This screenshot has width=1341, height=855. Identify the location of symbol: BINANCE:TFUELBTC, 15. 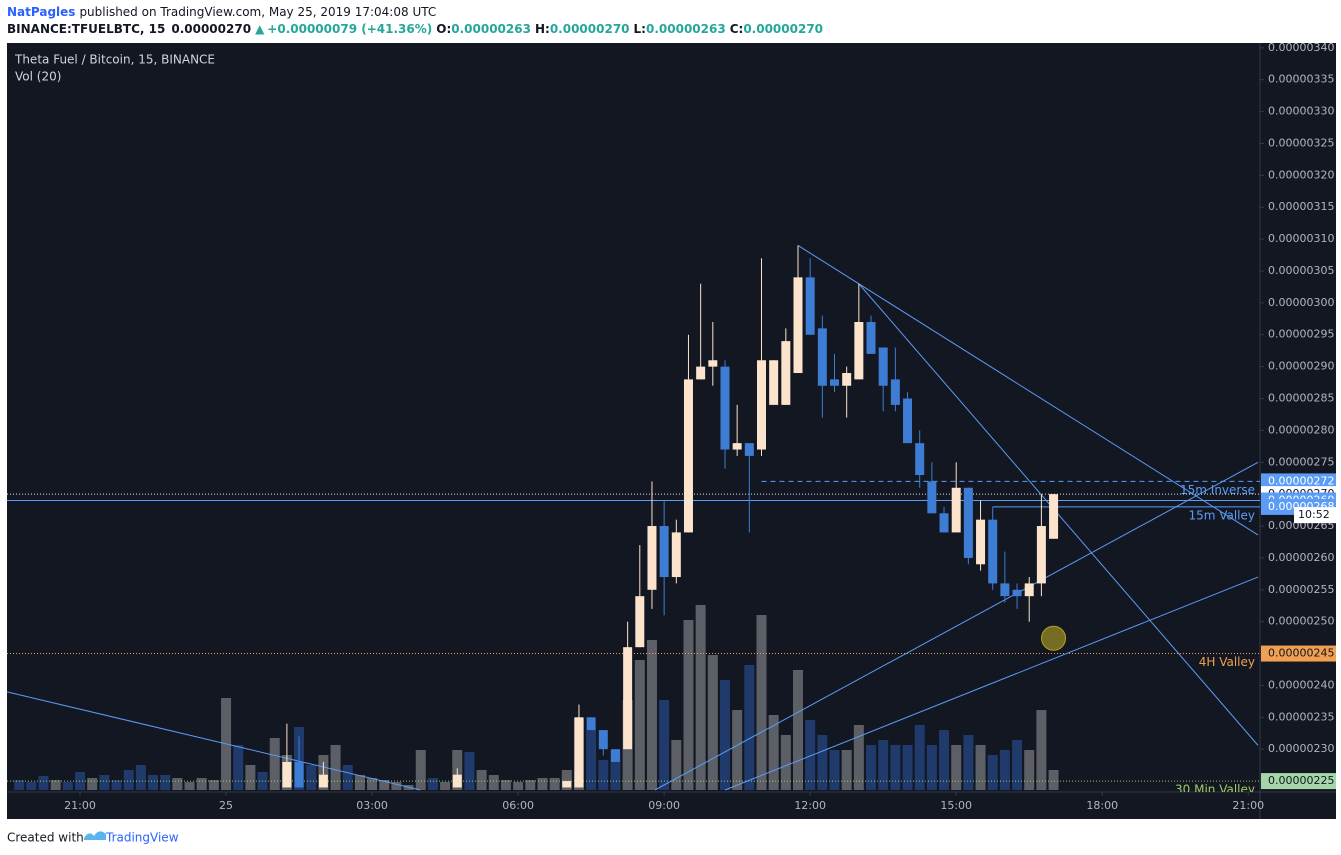
(86, 29).